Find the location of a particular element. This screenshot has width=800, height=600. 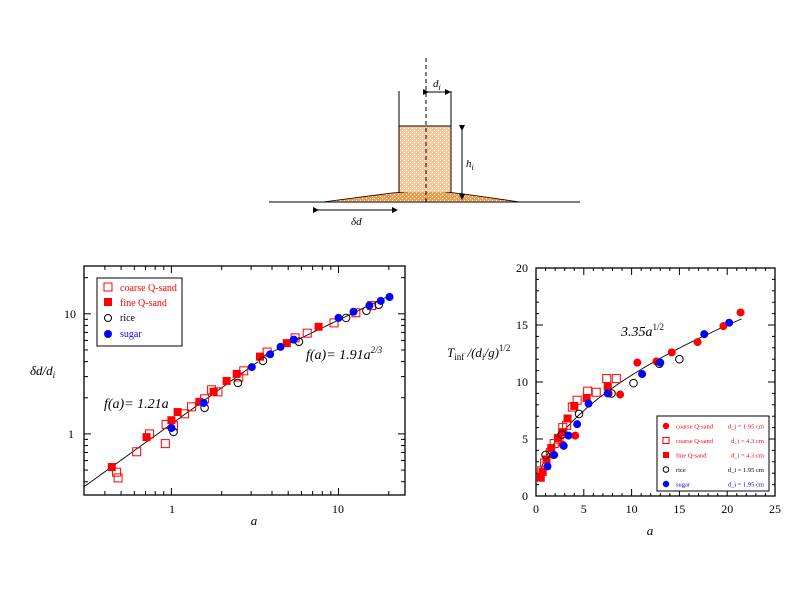

legend-label: fine Q-sand is located at coordinates (143, 303).